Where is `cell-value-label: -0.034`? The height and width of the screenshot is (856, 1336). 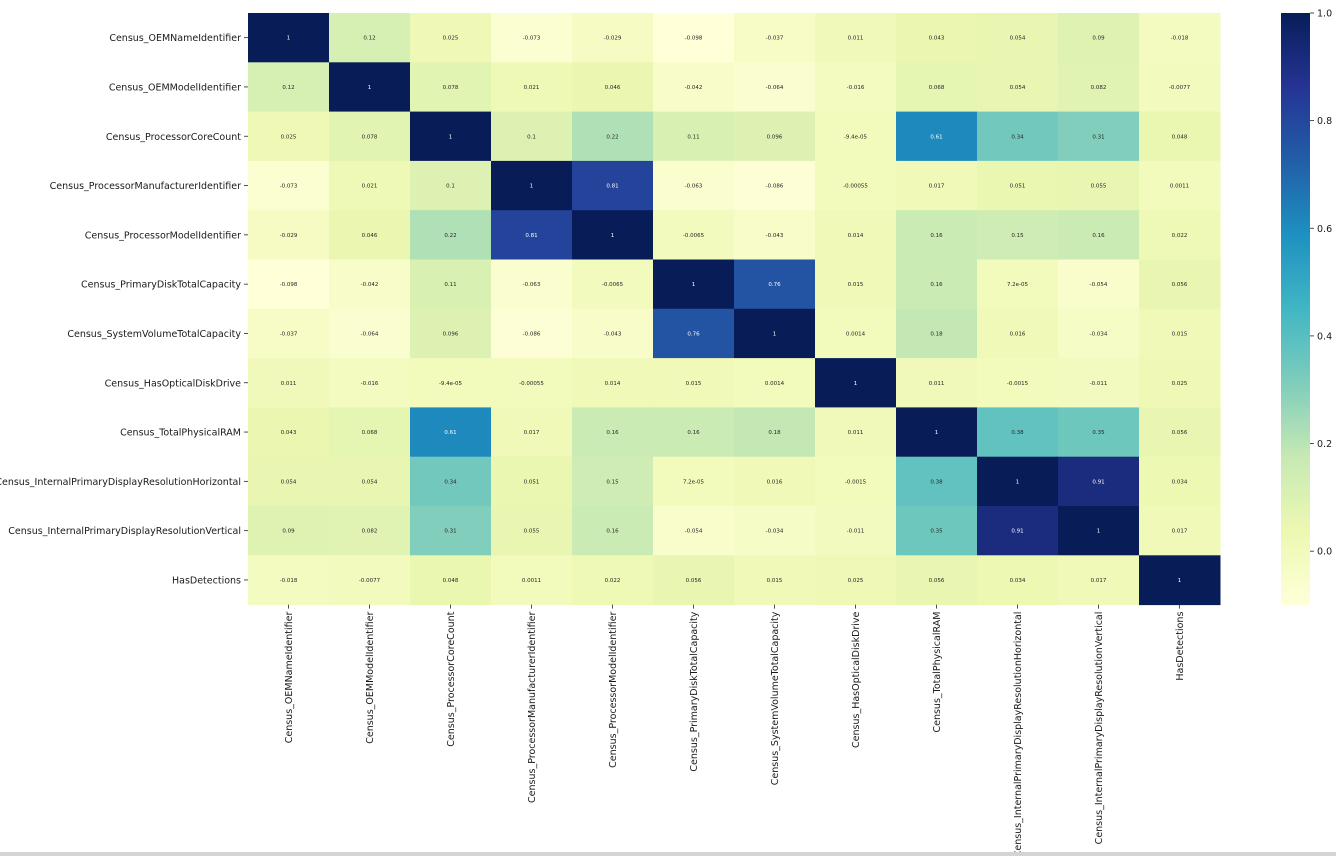
cell-value-label: -0.034 is located at coordinates (1099, 334).